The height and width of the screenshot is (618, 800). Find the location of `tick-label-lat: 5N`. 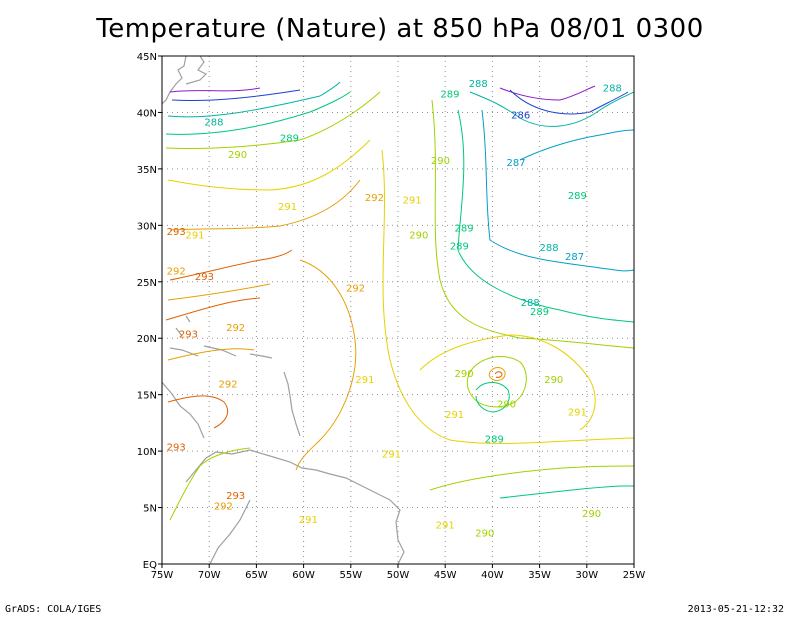

tick-label-lat: 5N is located at coordinates (150, 509).